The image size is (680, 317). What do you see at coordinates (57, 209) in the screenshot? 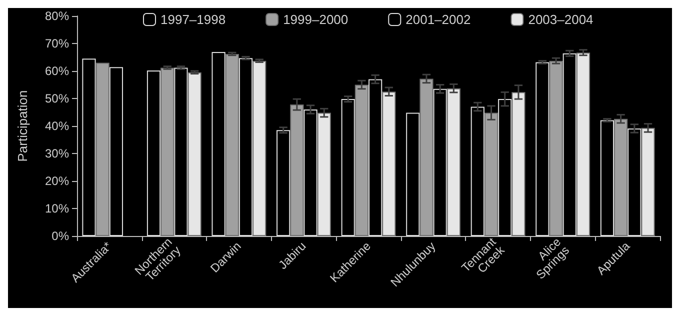
I see `y-tick-label: 10%` at bounding box center [57, 209].